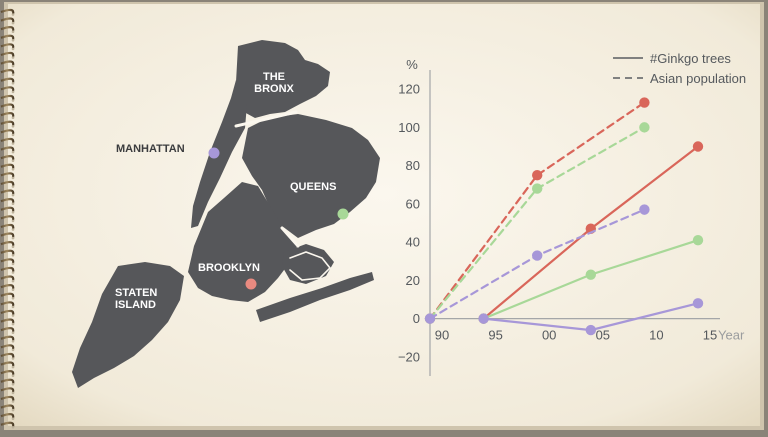 The width and height of the screenshot is (768, 437). What do you see at coordinates (413, 280) in the screenshot?
I see `y-tick-label: 20` at bounding box center [413, 280].